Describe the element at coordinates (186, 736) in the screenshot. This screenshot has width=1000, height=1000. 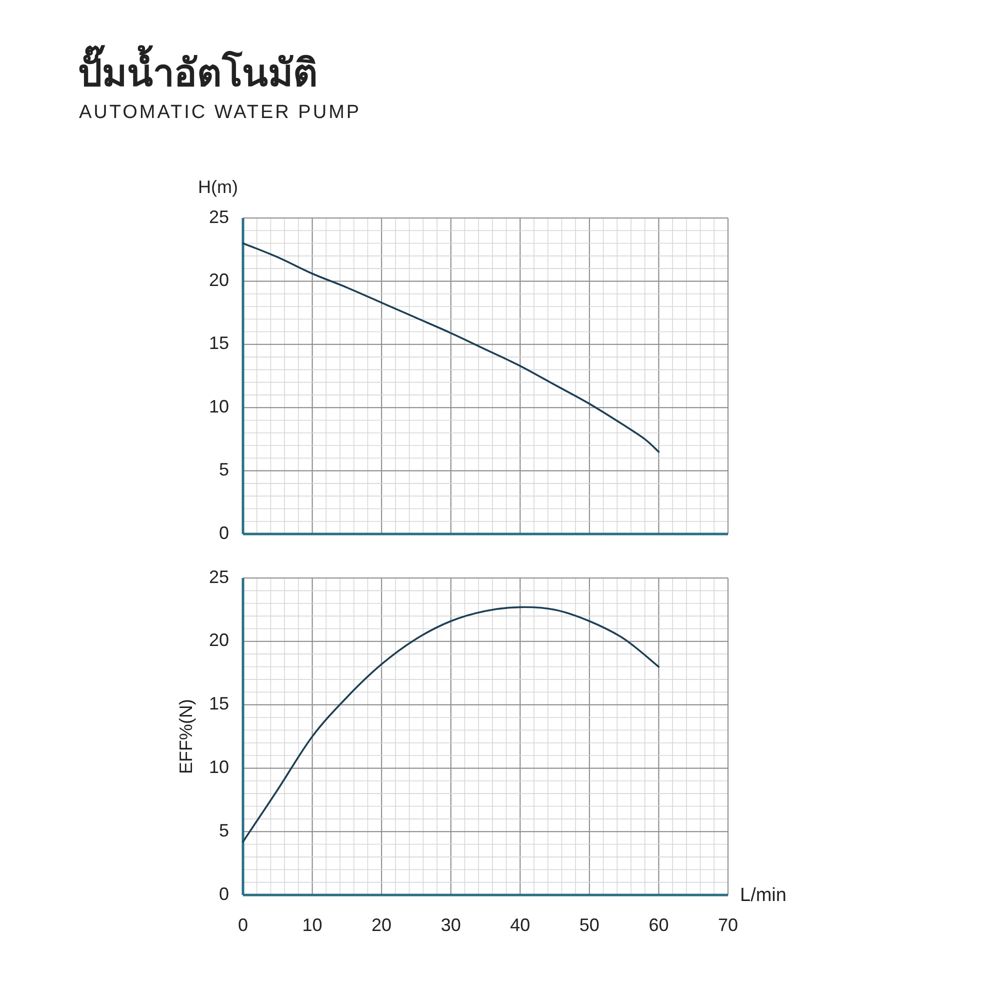
I see `y-axis-title: EFF%(N)` at that location.